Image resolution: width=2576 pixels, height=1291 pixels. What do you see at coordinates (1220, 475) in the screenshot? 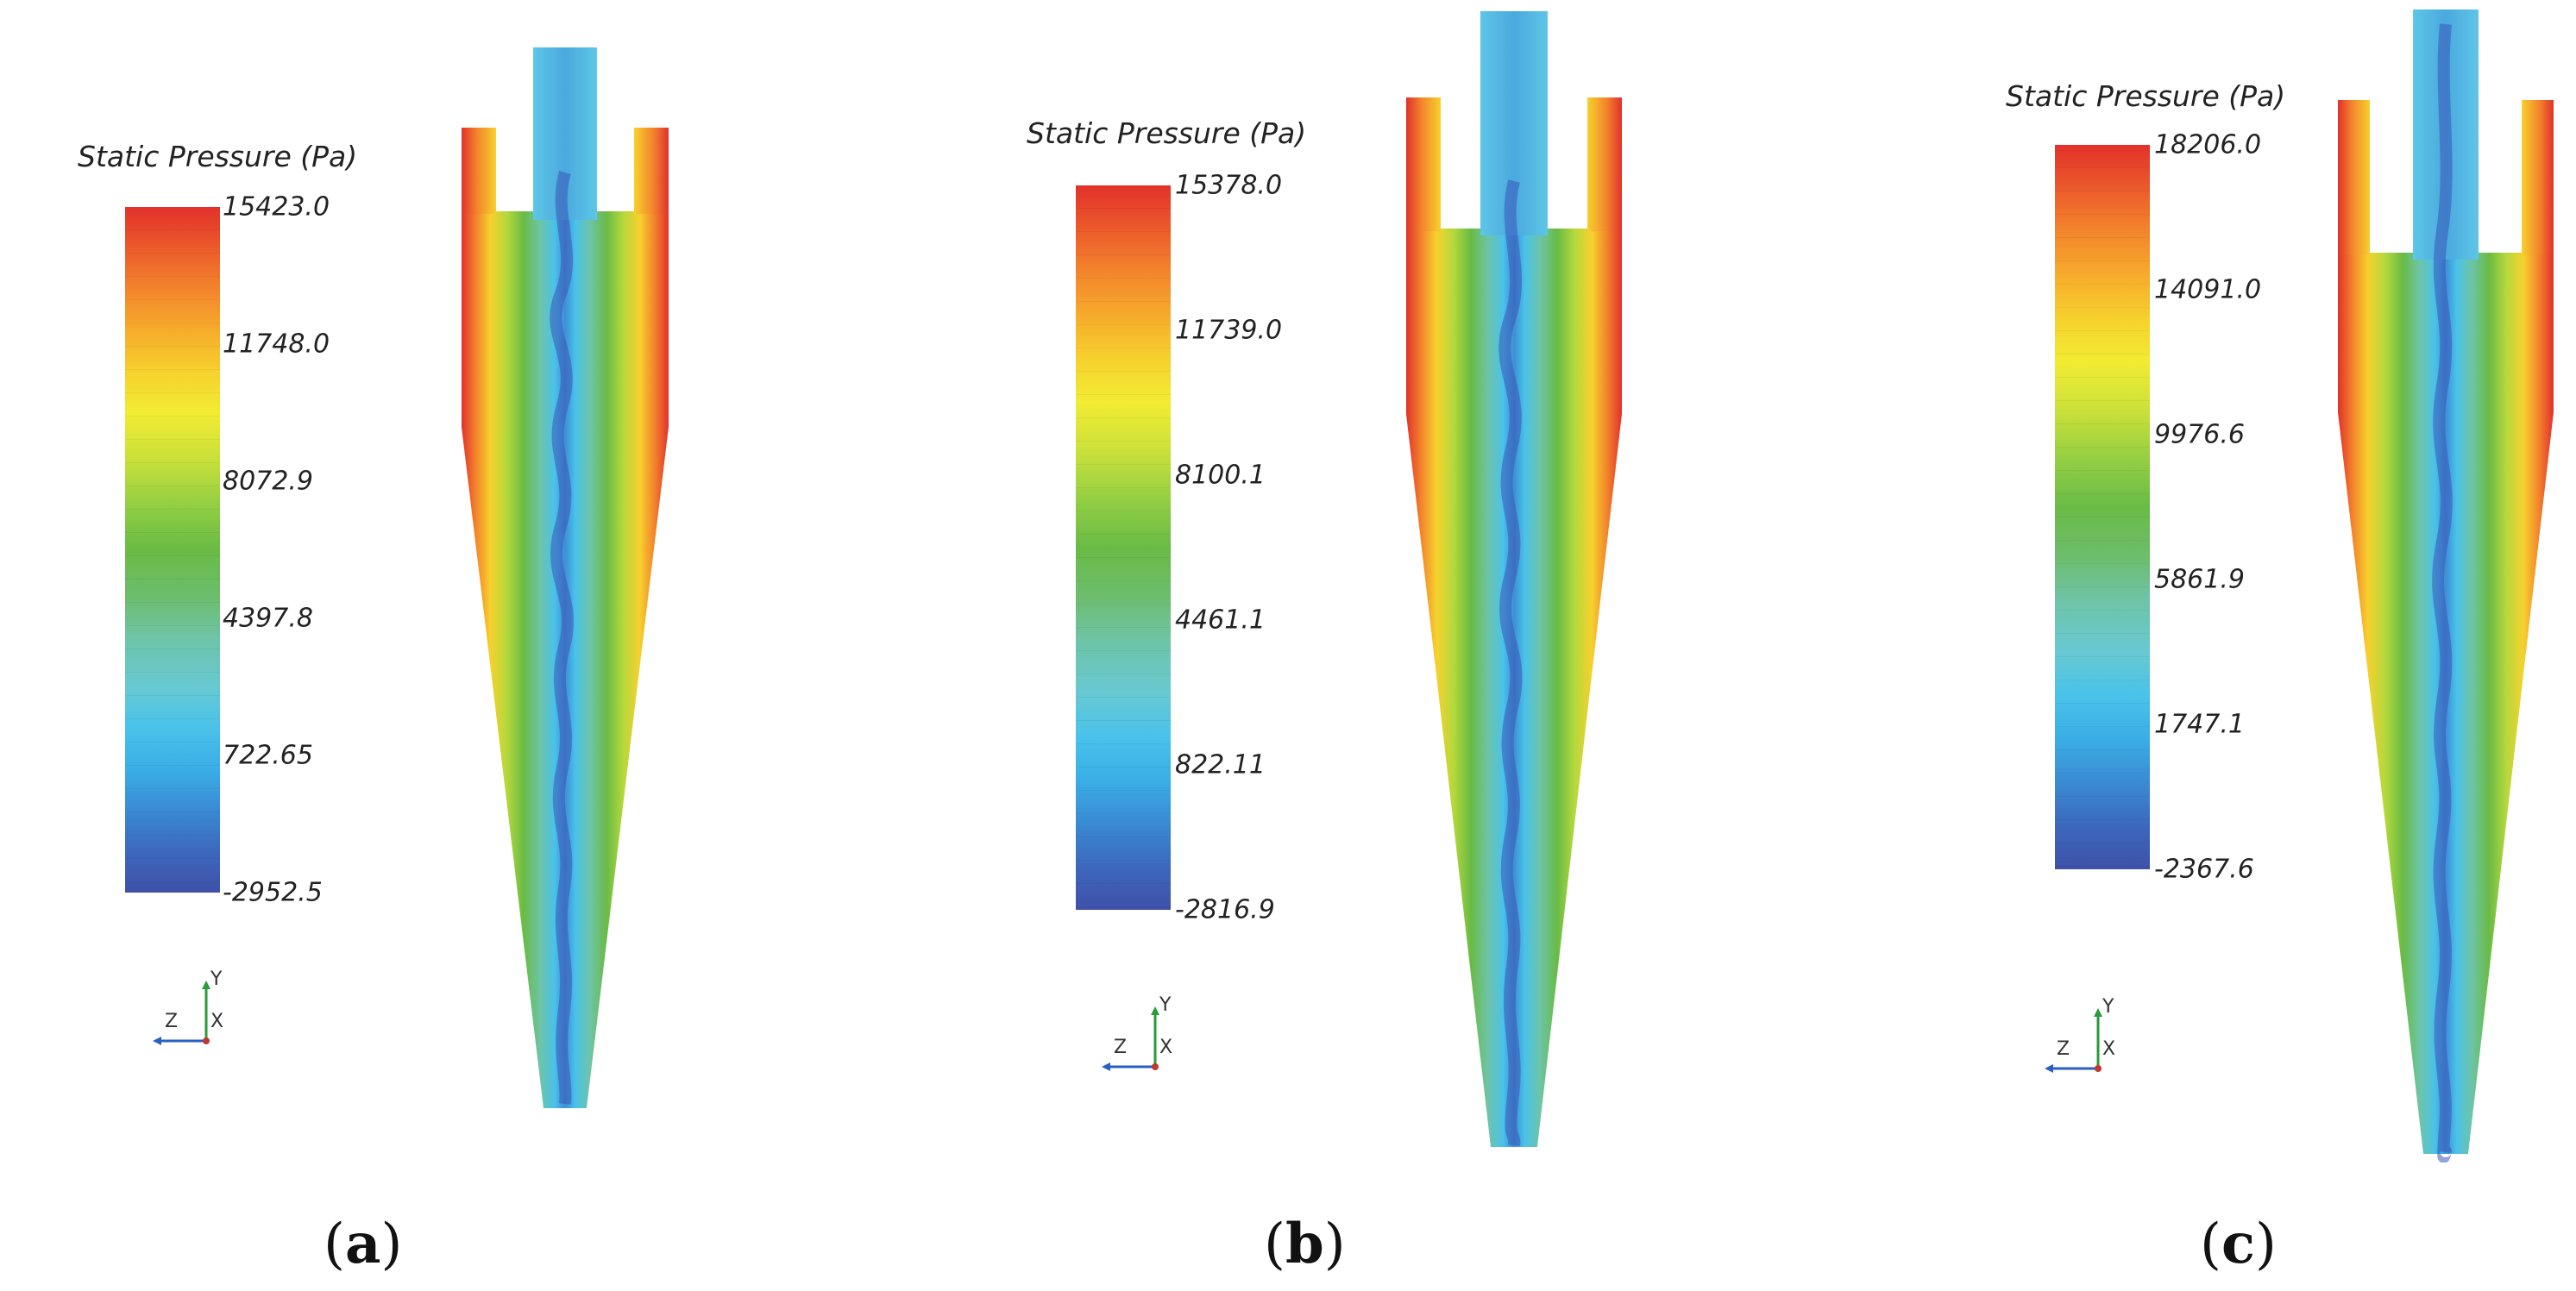
I see `tick-label: 8100.1` at bounding box center [1220, 475].